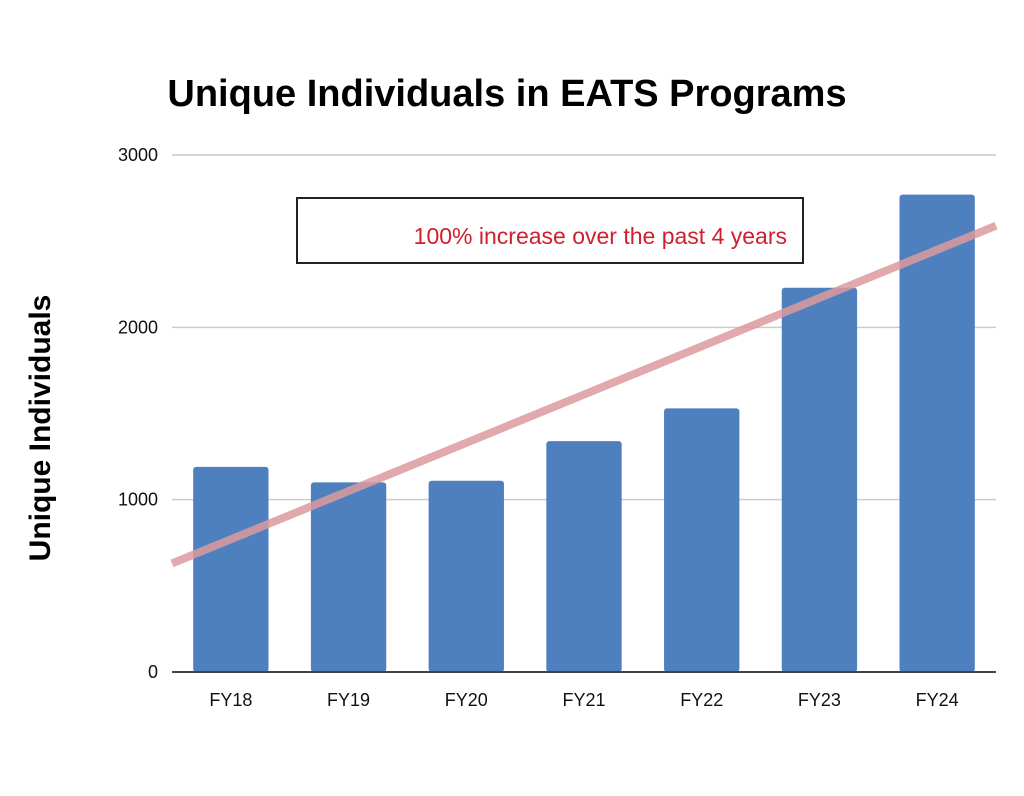 The height and width of the screenshot is (796, 1024). I want to click on x-tick-label: FY23, so click(819, 700).